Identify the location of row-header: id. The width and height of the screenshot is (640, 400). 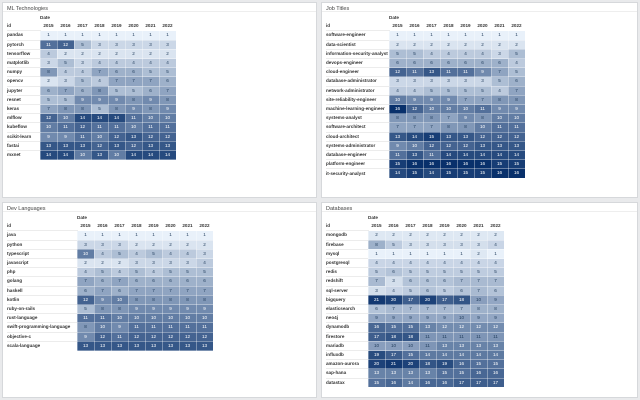
(328, 226).